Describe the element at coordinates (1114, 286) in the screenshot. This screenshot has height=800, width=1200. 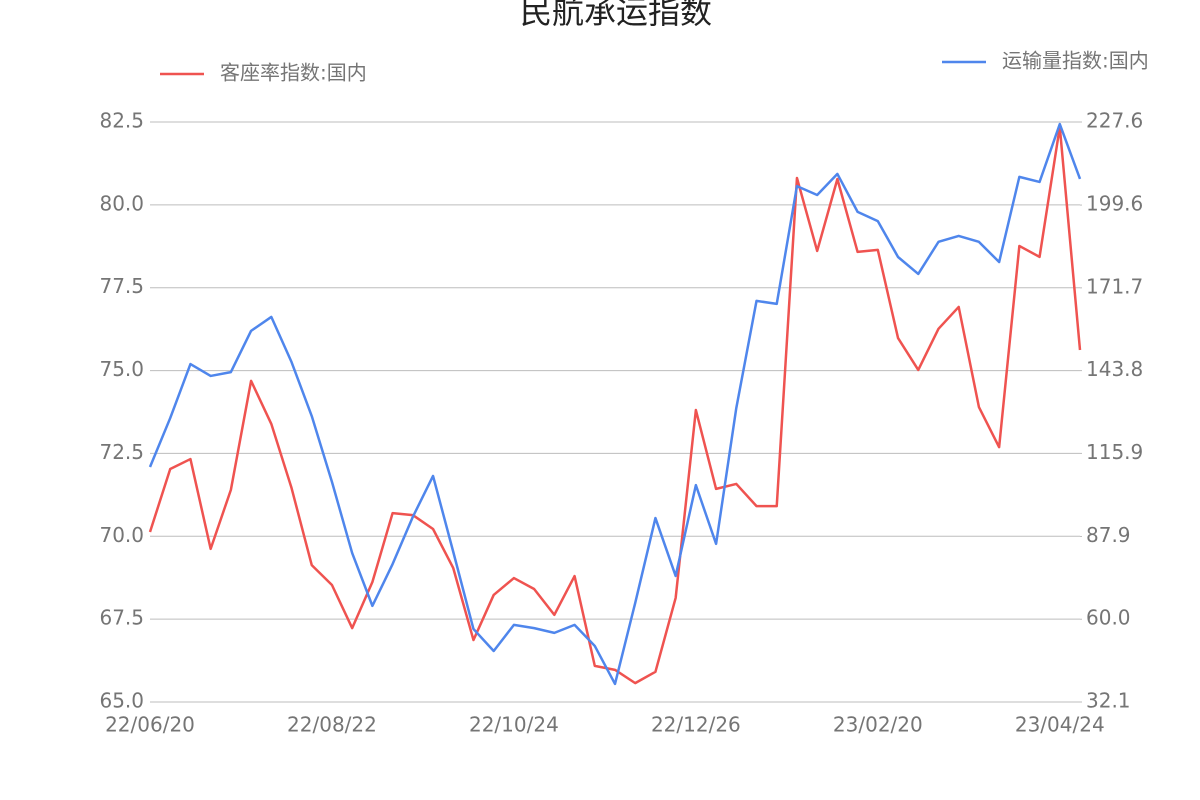
I see `y2-tick-label: 171.7` at that location.